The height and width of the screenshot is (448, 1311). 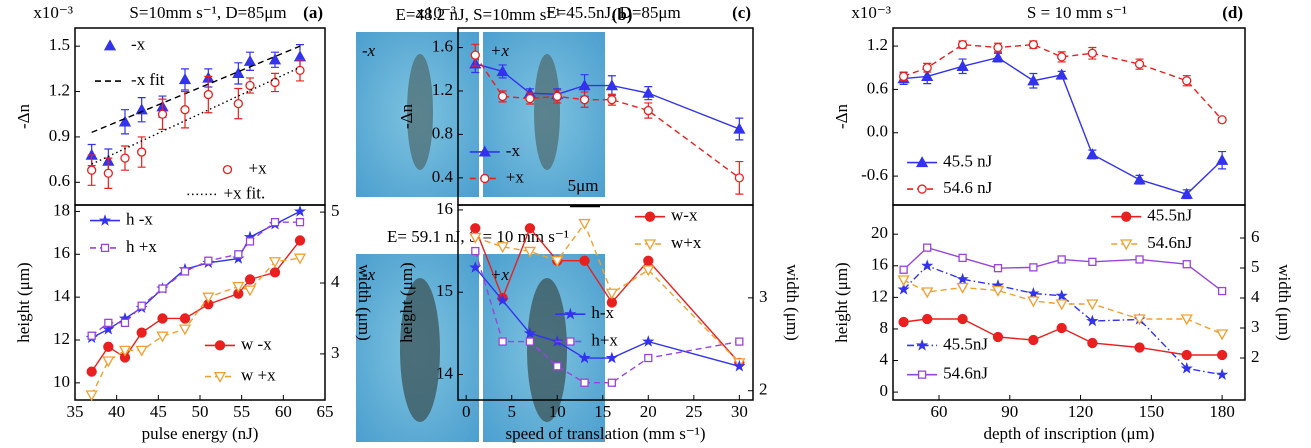 I want to click on y2-tick-label: 5, so click(x=335, y=210).